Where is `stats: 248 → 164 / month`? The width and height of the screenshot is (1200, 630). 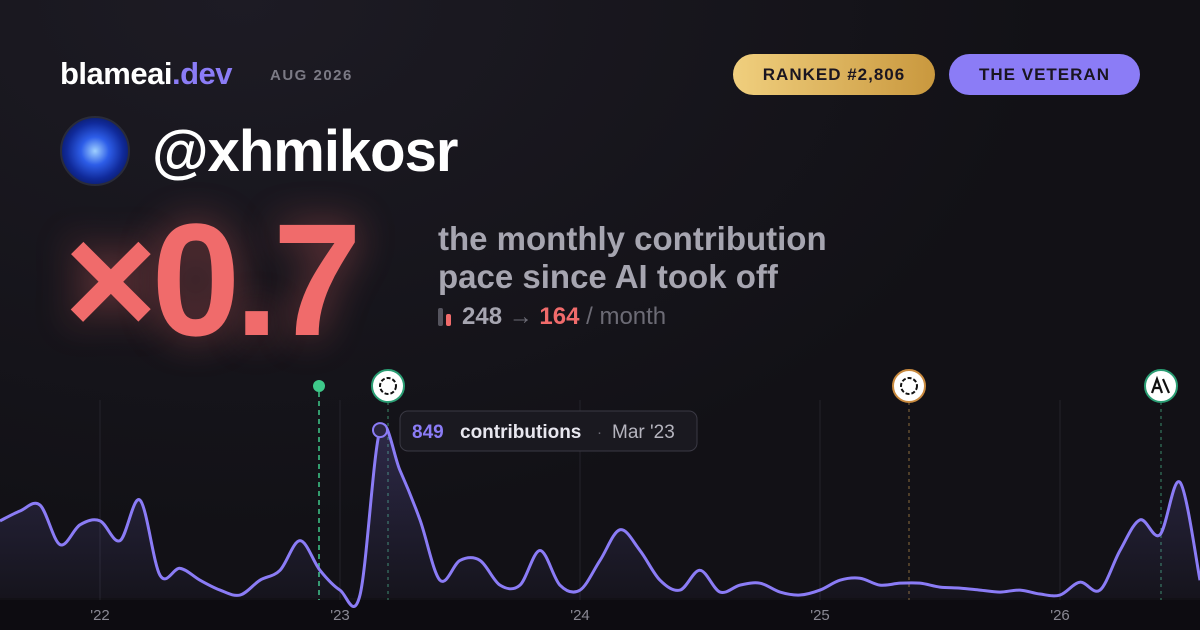
stats: 248 → 164 / month is located at coordinates (552, 317).